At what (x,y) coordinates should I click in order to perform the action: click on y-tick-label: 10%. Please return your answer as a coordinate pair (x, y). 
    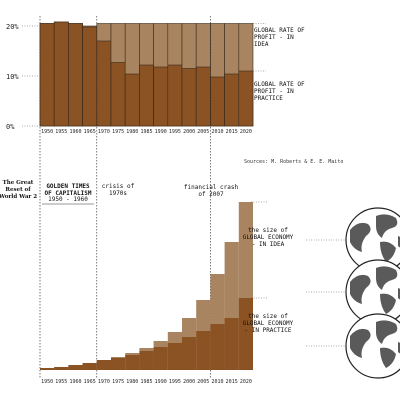
    Looking at the image, I should click on (12, 77).